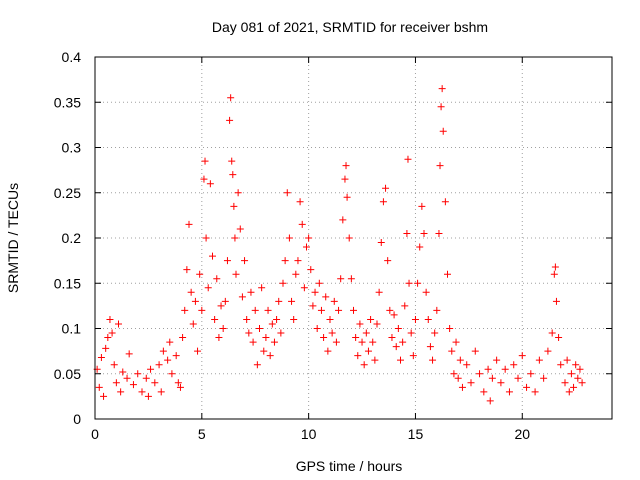  What do you see at coordinates (72, 57) in the screenshot?
I see `y-tick-label: 0.4` at bounding box center [72, 57].